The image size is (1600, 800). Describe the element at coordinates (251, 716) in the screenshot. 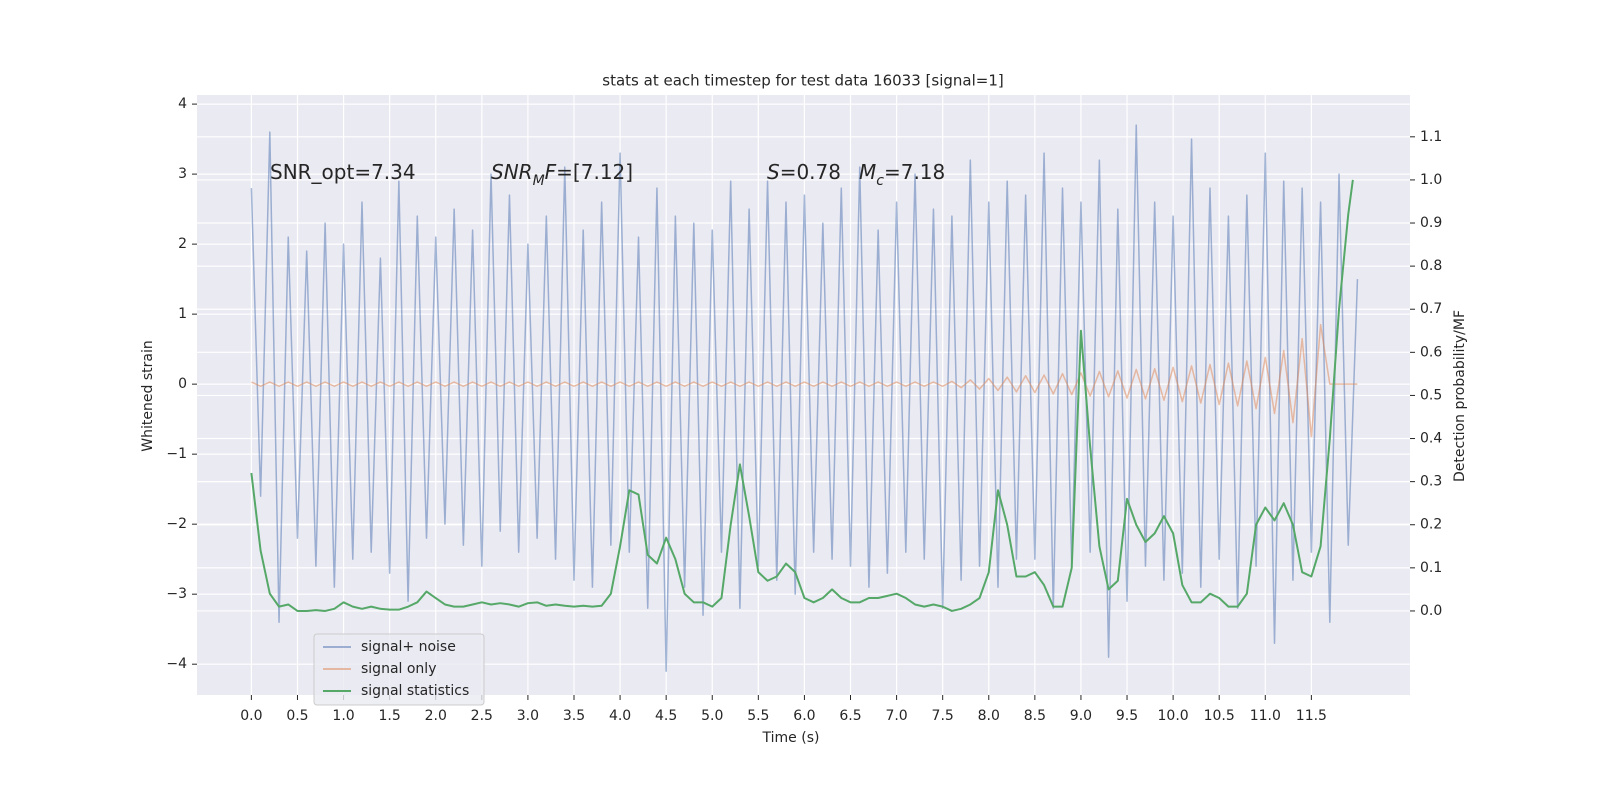

I see `x-tick-label: 0.0` at that location.